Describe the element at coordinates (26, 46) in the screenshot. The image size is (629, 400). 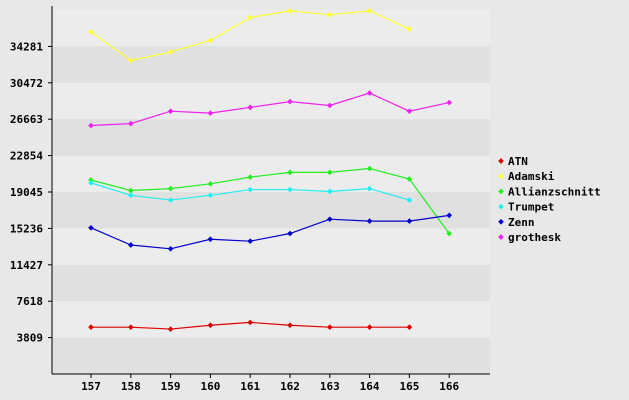
I see `y-tick-label: 34281` at that location.